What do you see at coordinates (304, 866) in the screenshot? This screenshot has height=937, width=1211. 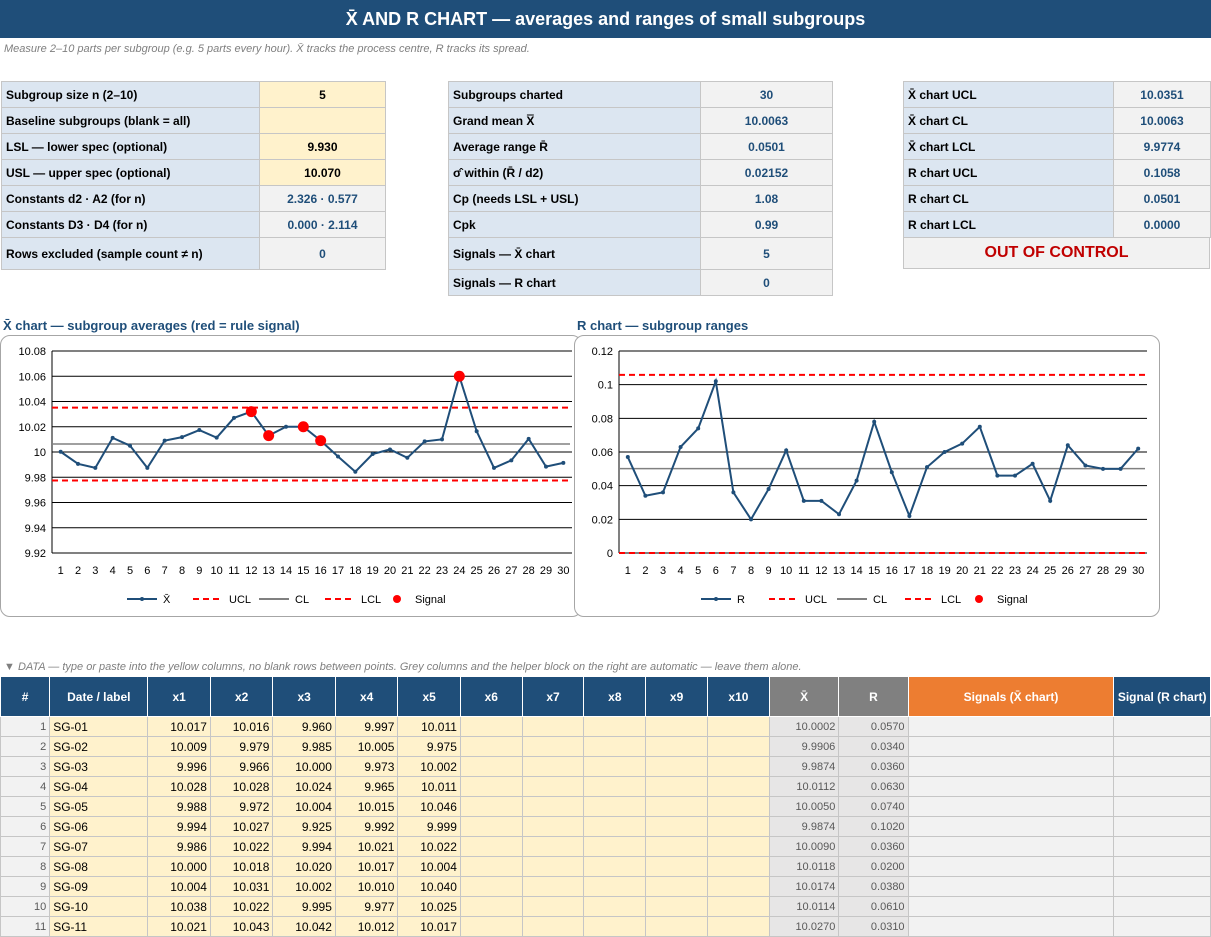 I see `sample-cell: 10.020` at bounding box center [304, 866].